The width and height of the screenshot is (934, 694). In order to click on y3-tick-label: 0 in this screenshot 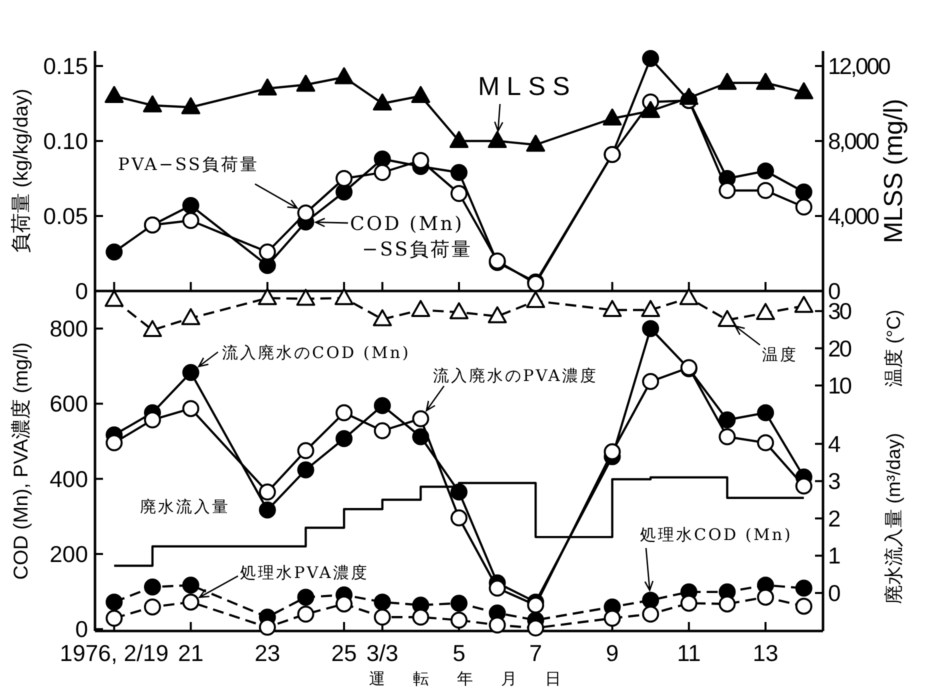, I will do `click(834, 593)`.